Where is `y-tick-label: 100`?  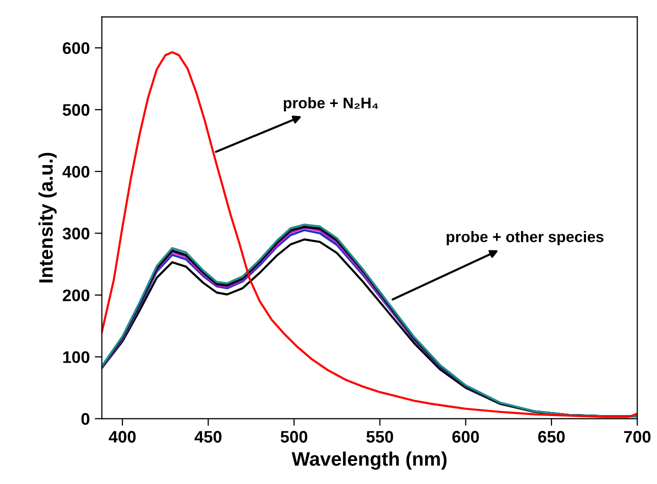 y-tick-label: 100 is located at coordinates (76, 357).